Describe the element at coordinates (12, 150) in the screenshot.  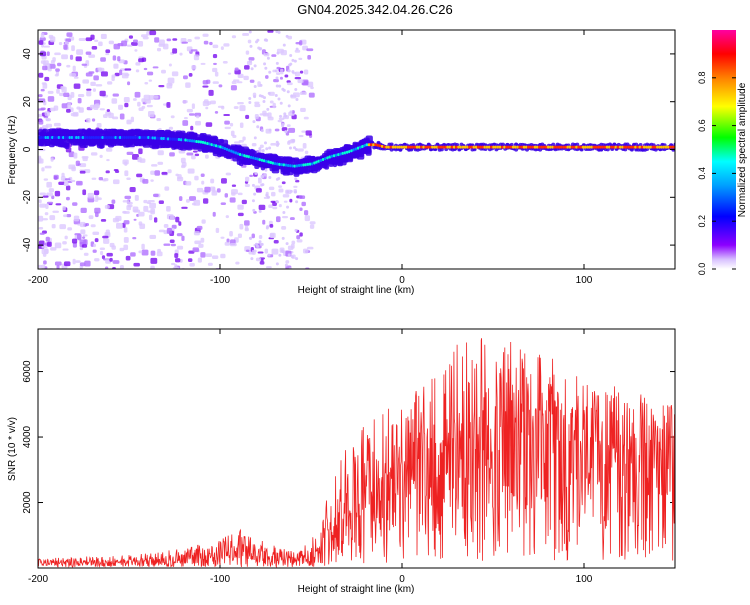
I see `spectrogram-y-axis-label: Frequency (Hz)` at that location.